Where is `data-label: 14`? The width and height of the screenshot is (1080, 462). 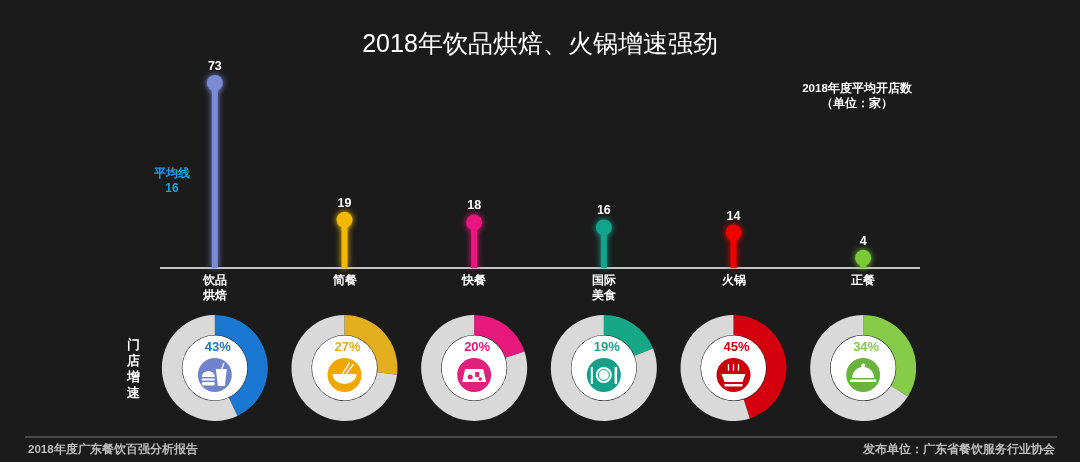
data-label: 14 is located at coordinates (733, 215).